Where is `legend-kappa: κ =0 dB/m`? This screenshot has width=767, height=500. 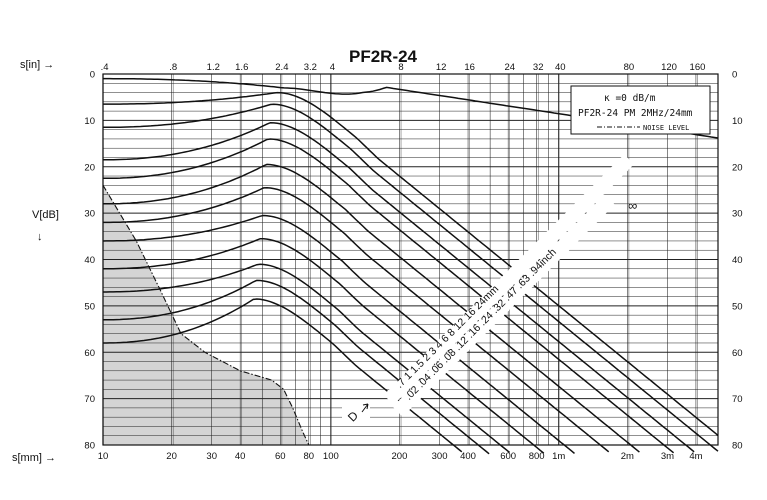
legend-kappa: κ =0 dB/m is located at coordinates (630, 98).